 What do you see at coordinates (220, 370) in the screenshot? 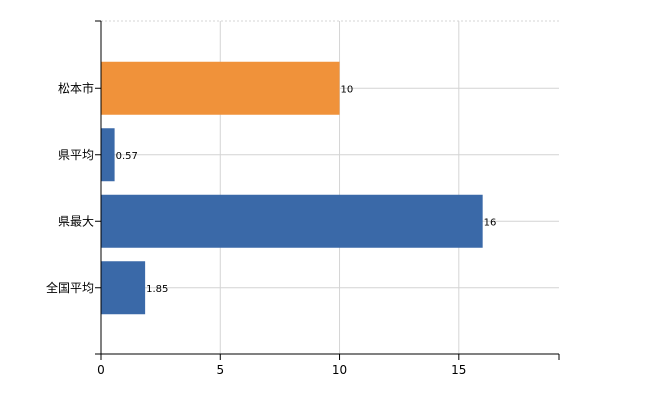
I see `x-tick-label: 5` at bounding box center [220, 370].